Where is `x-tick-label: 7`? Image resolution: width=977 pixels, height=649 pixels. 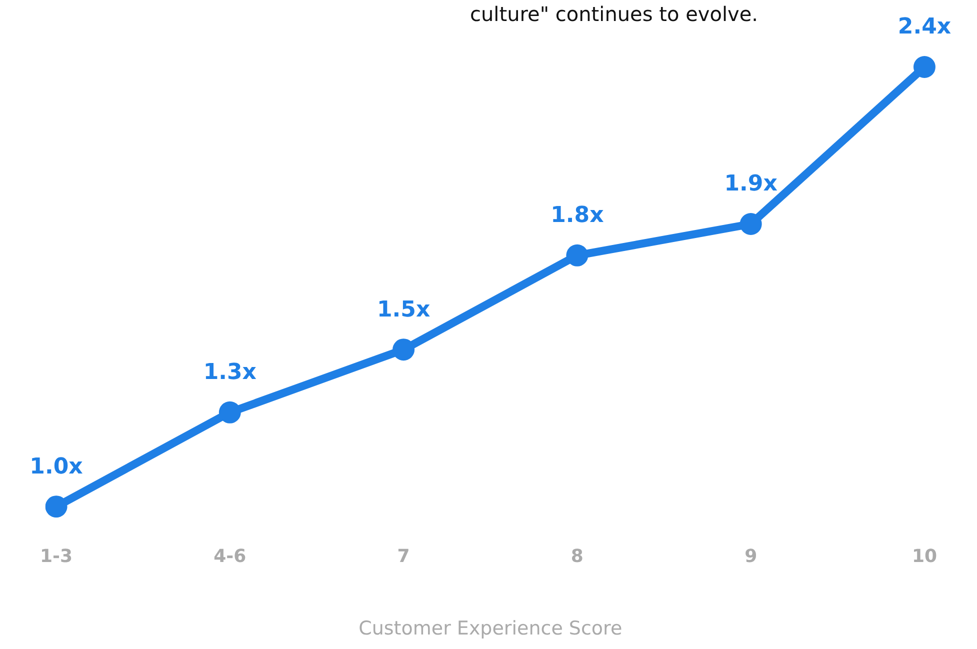 x-tick-label: 7 is located at coordinates (403, 557).